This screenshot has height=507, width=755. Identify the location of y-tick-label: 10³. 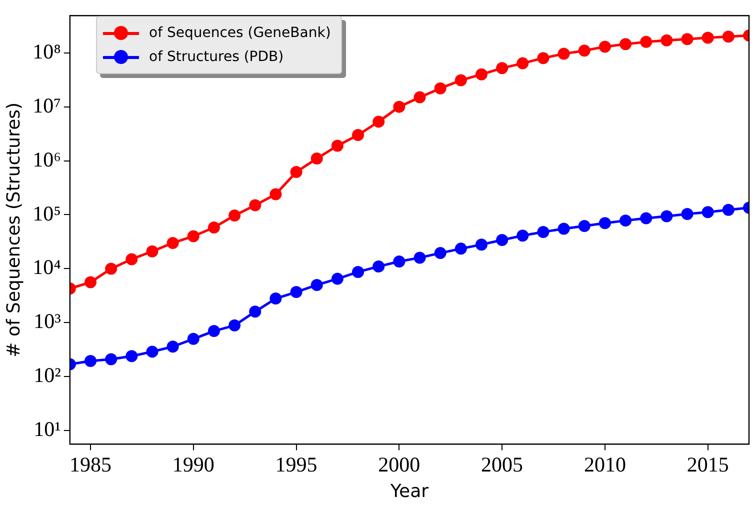
(47, 321).